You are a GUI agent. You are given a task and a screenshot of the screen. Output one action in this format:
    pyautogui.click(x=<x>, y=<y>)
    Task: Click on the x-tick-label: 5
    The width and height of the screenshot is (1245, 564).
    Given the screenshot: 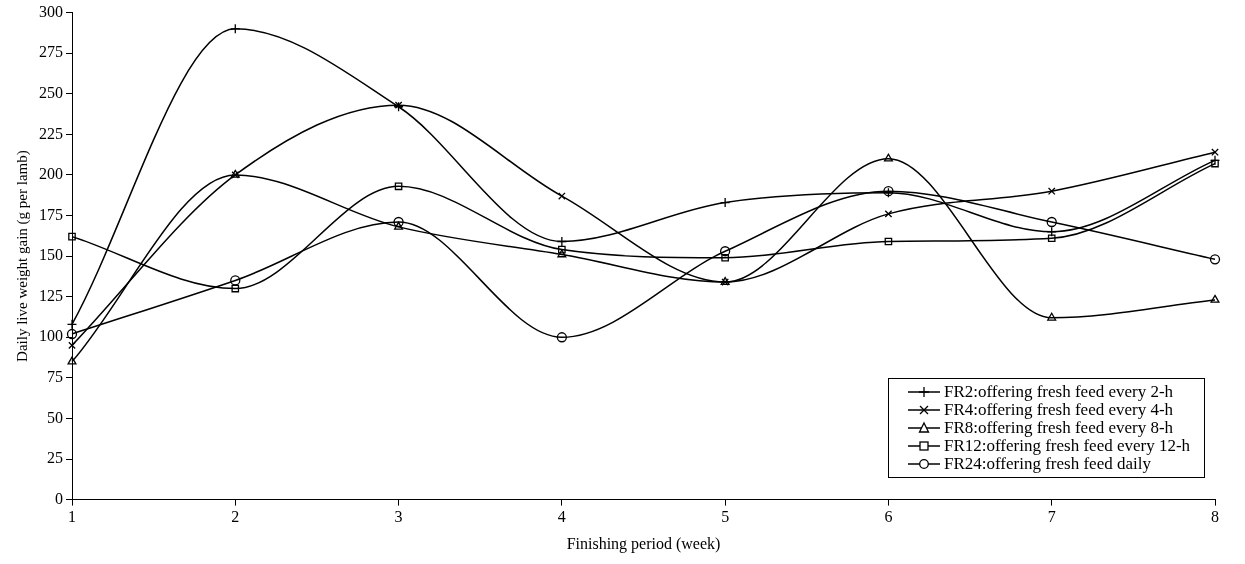 What is the action you would take?
    pyautogui.click(x=725, y=517)
    